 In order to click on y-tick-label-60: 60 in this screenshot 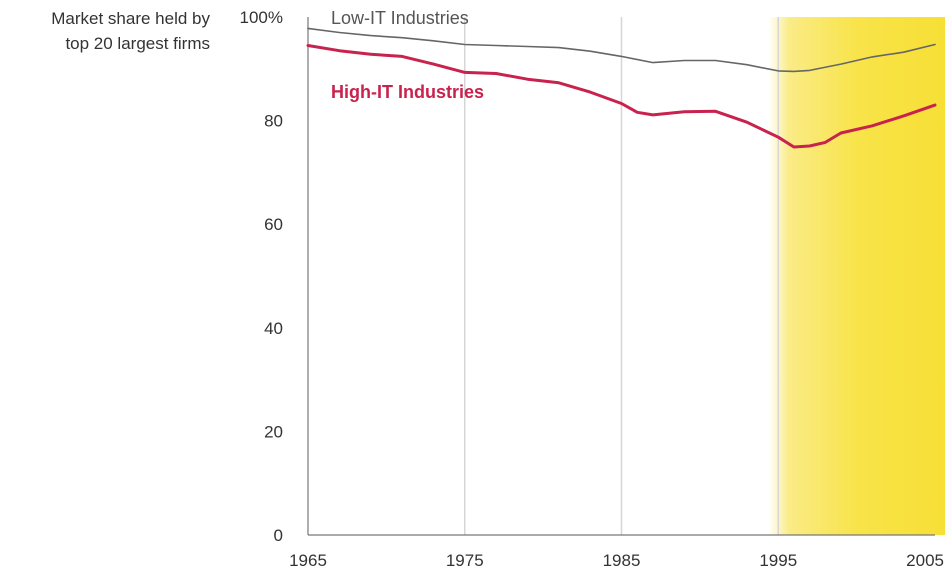, I will do `click(273, 224)`.